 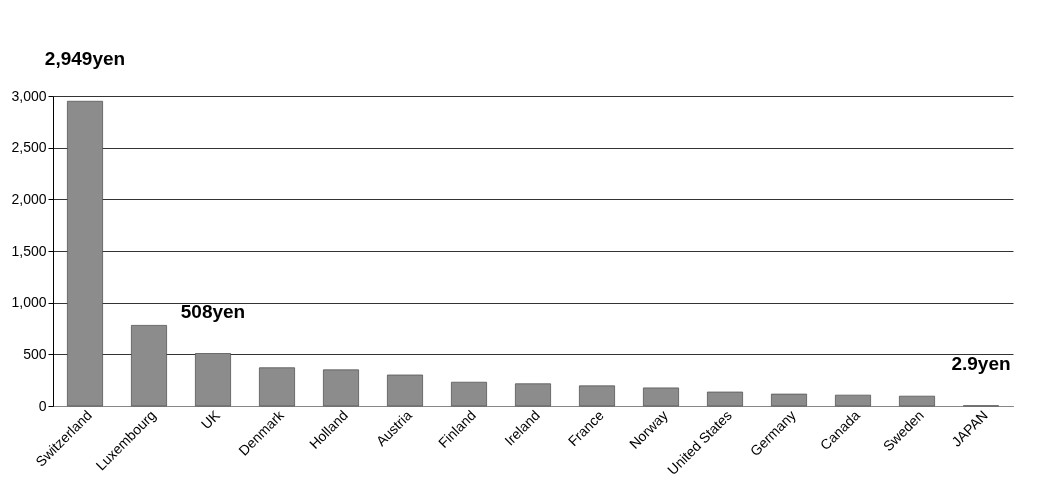 What do you see at coordinates (35, 353) in the screenshot?
I see `y-tick-label: 500` at bounding box center [35, 353].